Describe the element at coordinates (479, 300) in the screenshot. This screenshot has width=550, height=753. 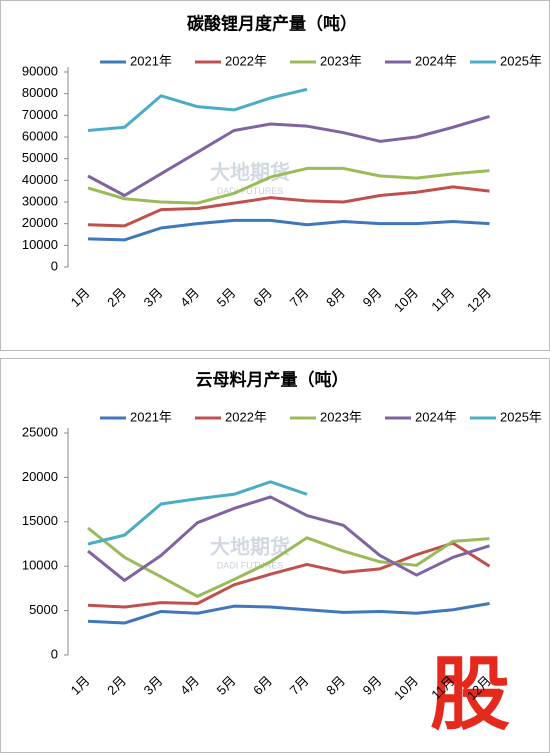
I see `x-tick-label: 12月` at that location.